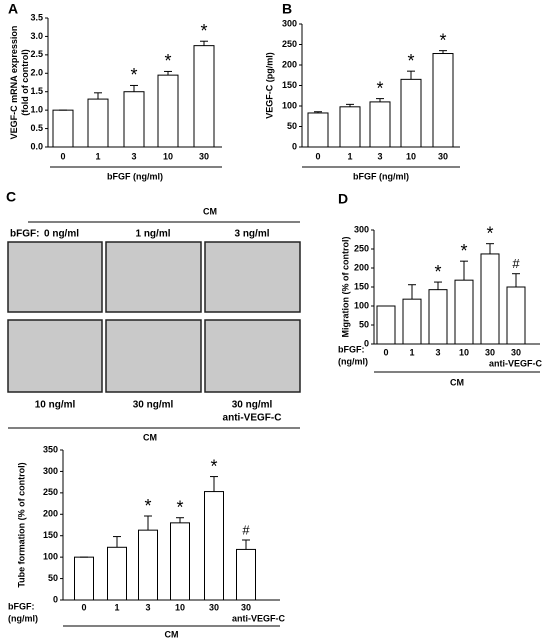  Describe the element at coordinates (24, 234) in the screenshot. I see `row-prefix: bFGF:` at that location.